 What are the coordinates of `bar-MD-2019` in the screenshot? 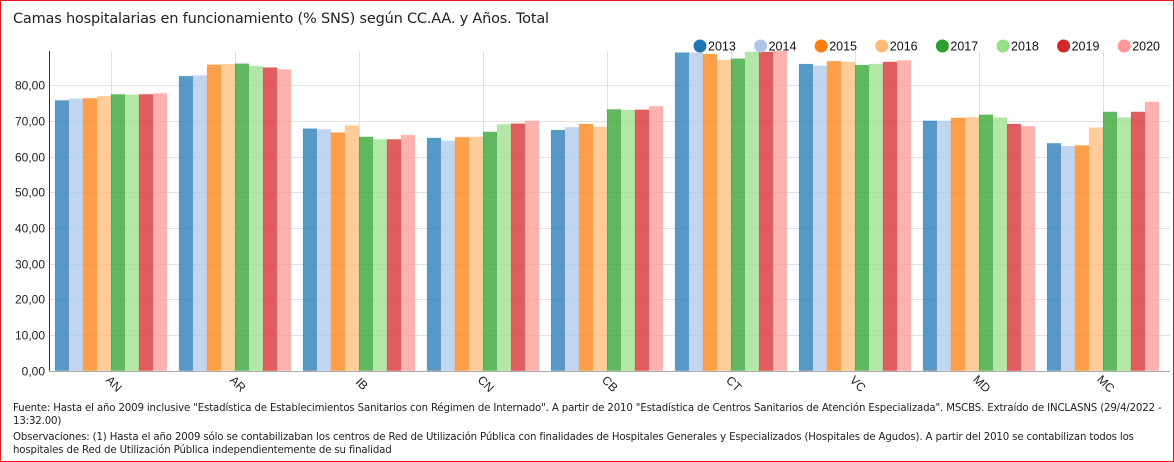 It's located at (1014, 247).